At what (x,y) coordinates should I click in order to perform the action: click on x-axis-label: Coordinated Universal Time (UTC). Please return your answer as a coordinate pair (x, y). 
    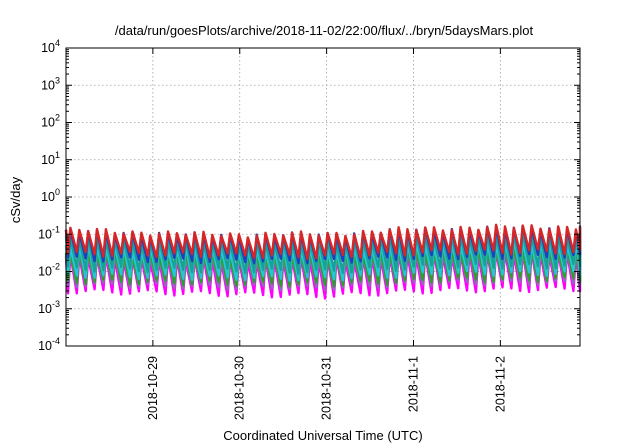
    Looking at the image, I should click on (322, 435).